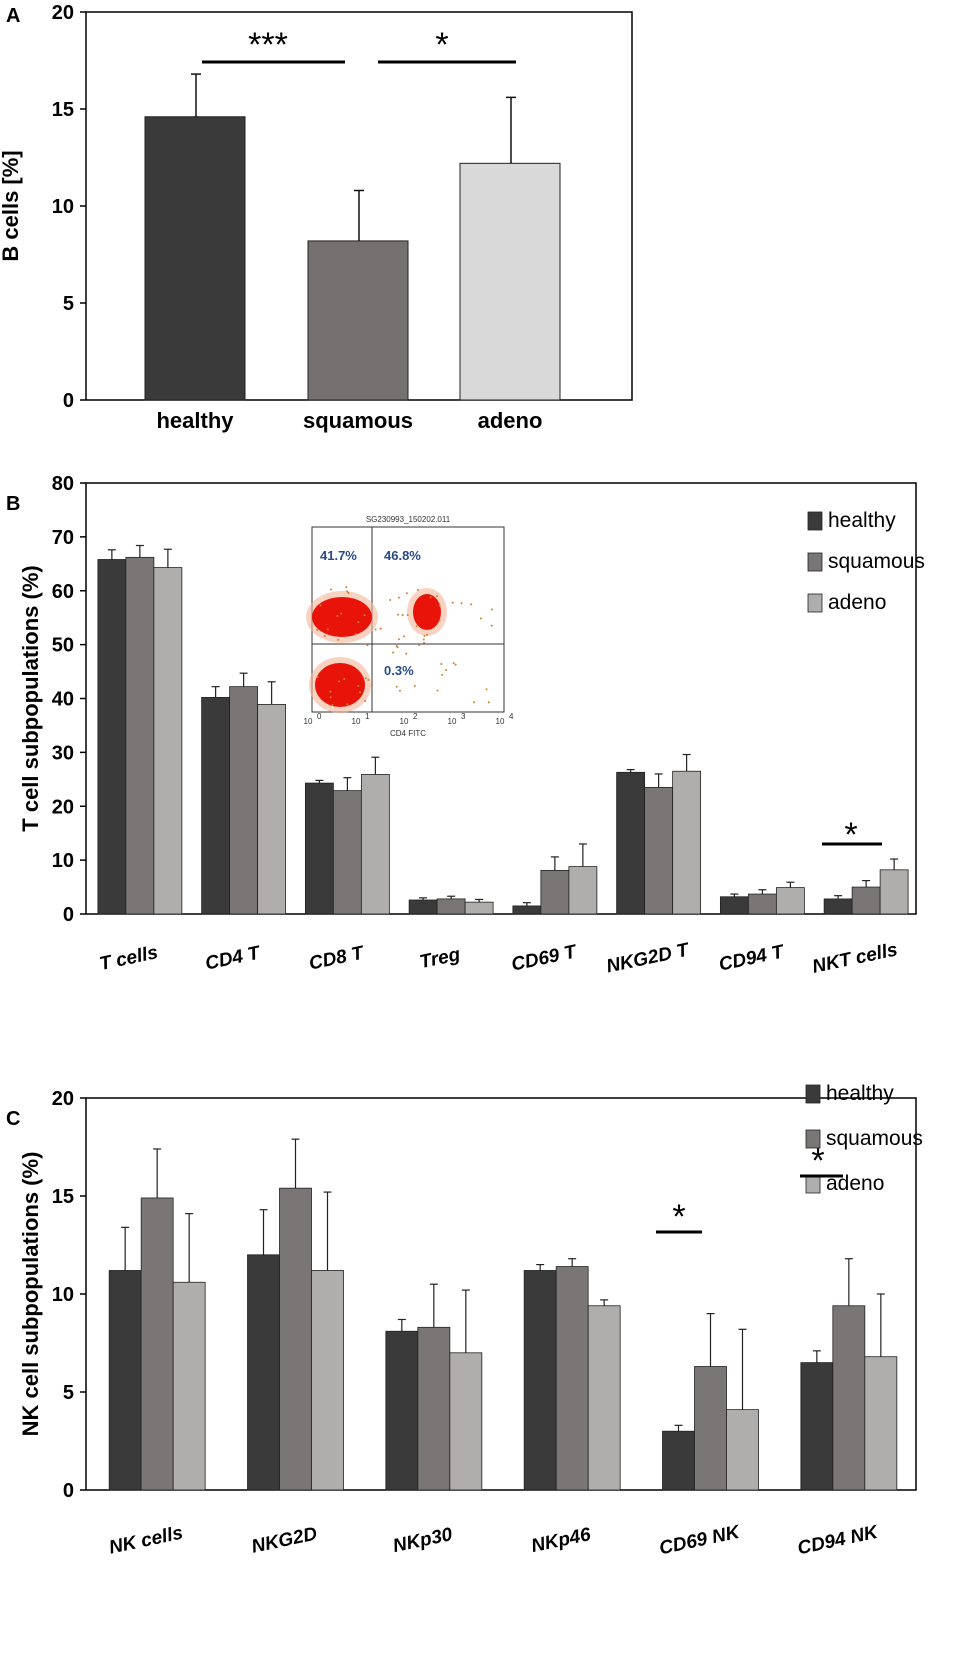  I want to click on category-label: NKT cells, so click(854, 958).